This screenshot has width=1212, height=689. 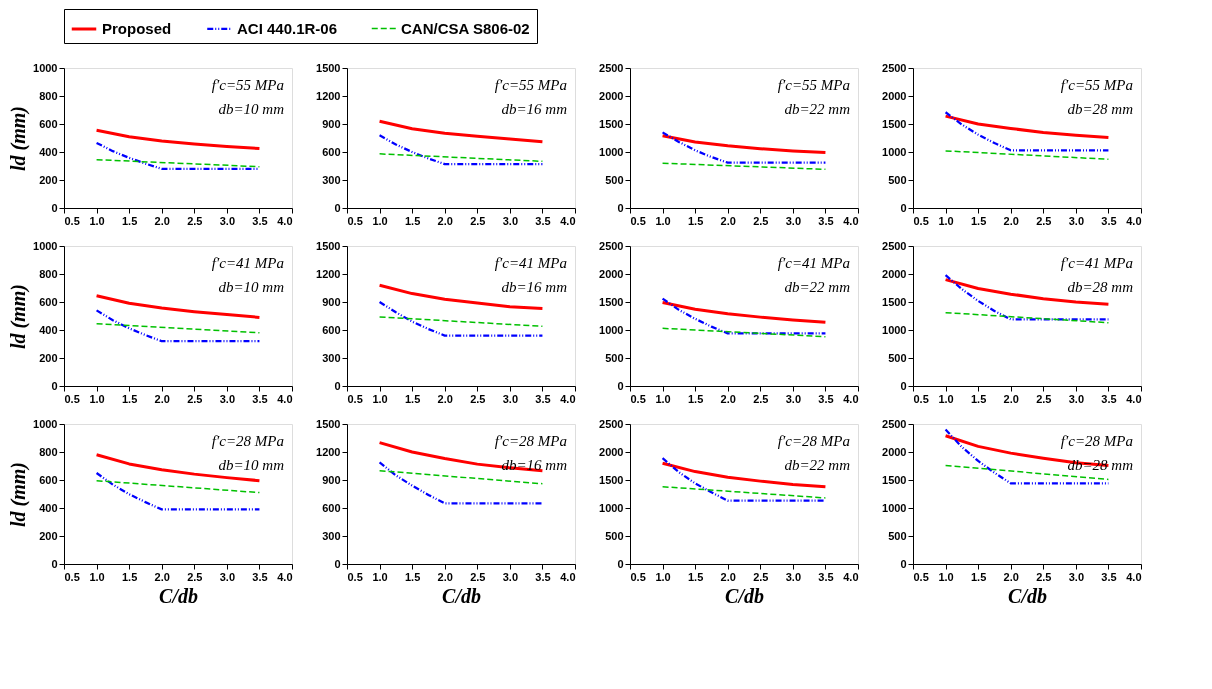 What do you see at coordinates (331, 301) in the screenshot?
I see `y-tick-label: 900` at bounding box center [331, 301].